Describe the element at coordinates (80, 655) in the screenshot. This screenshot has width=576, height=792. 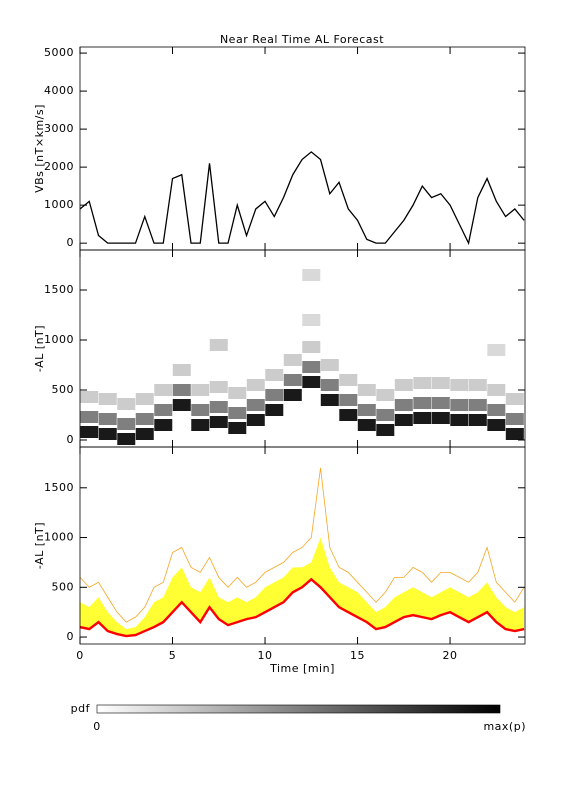
I see `x-tick-label: 0` at that location.